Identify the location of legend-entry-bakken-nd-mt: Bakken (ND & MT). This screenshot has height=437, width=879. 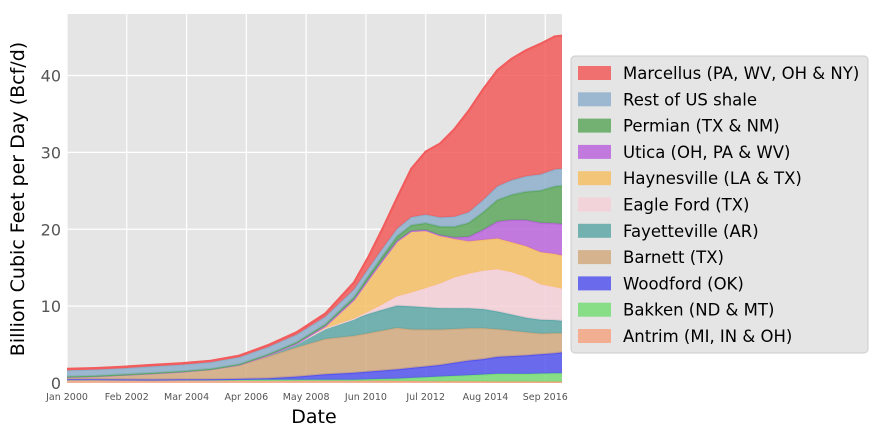
(676, 310).